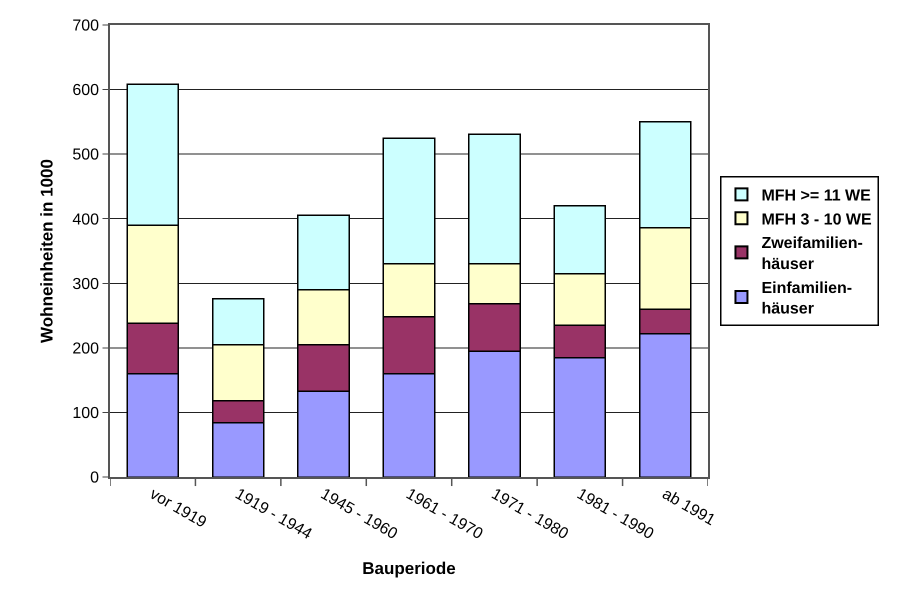  I want to click on x-tick-label: 1971 - 1980, so click(529, 515).